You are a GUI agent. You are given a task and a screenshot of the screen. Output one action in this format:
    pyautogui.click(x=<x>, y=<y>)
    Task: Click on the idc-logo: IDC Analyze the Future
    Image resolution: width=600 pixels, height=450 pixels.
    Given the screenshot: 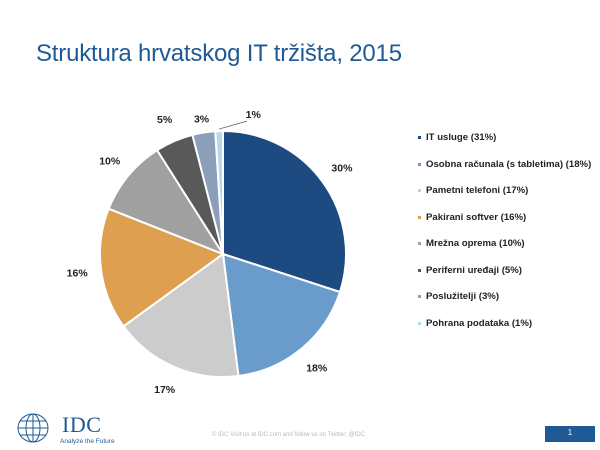 What is the action you would take?
    pyautogui.click(x=69, y=429)
    